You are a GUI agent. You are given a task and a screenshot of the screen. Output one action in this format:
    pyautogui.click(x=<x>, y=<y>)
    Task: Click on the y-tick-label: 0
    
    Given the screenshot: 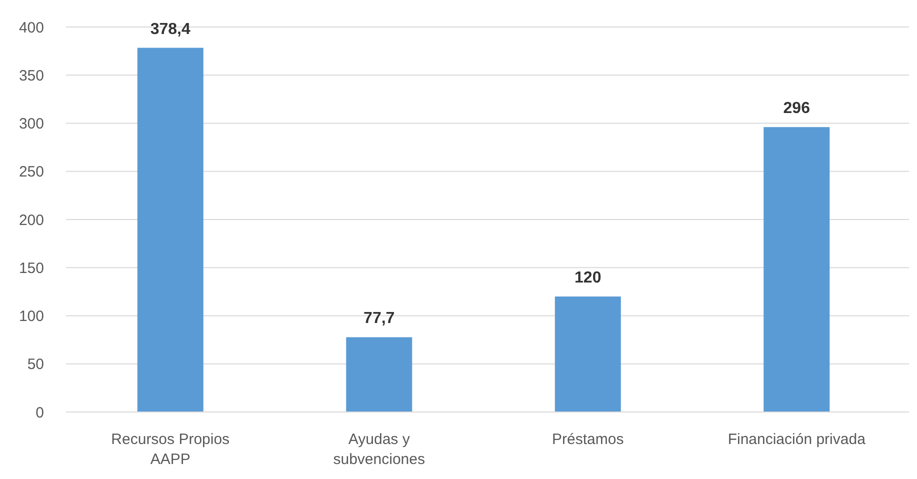 What is the action you would take?
    pyautogui.click(x=40, y=413)
    